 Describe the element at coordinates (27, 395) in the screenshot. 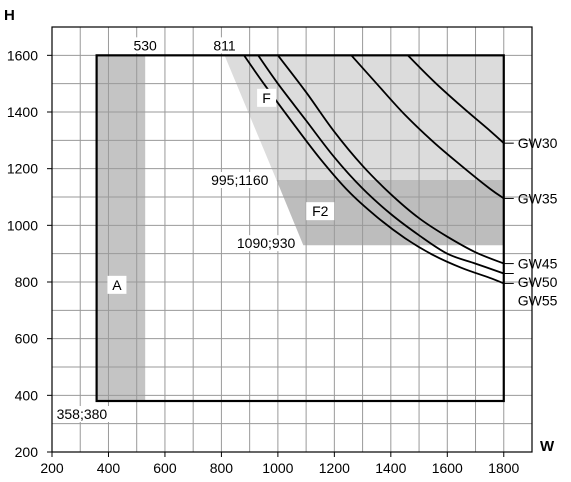

I see `y-tick-label: 400` at that location.